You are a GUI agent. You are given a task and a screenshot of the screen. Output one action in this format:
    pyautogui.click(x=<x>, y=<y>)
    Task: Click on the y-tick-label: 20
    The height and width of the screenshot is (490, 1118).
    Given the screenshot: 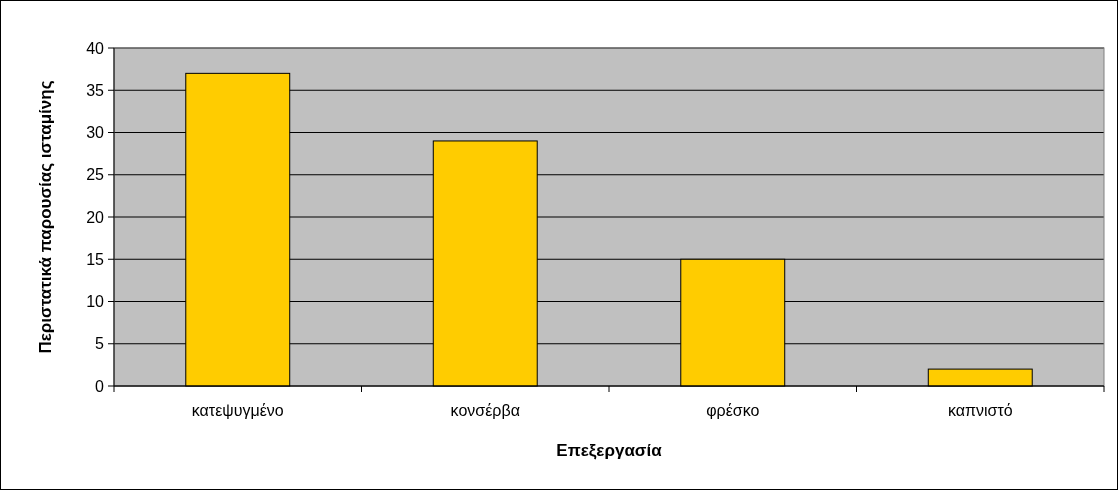 What is the action you would take?
    pyautogui.click(x=95, y=217)
    